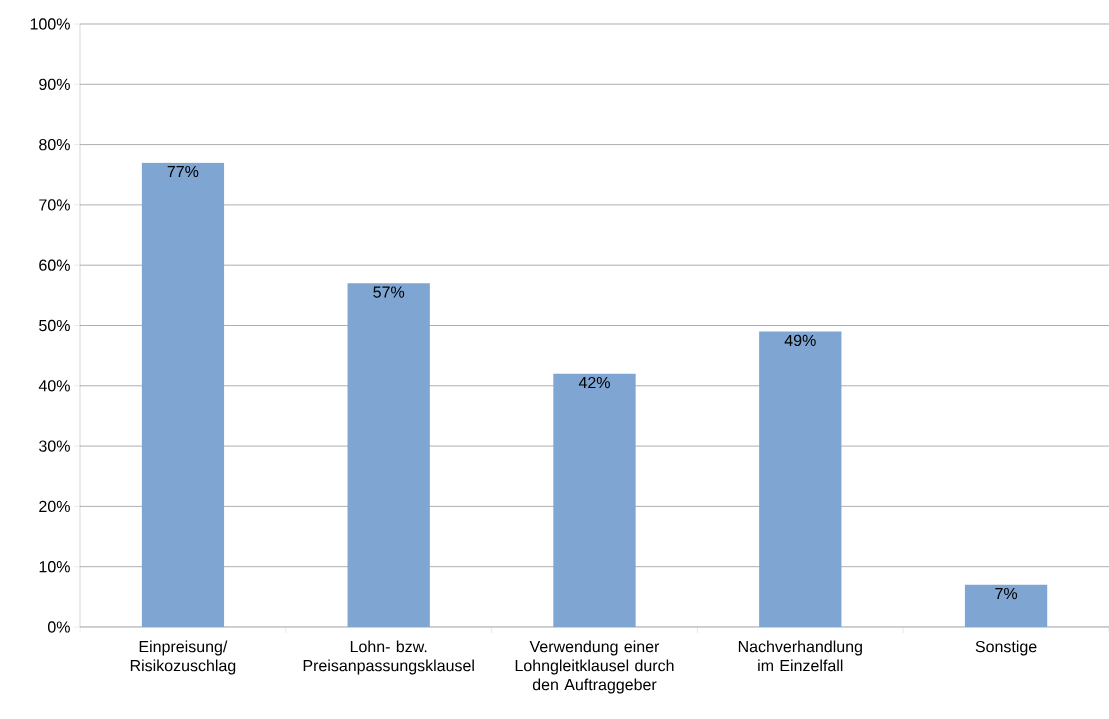 The width and height of the screenshot is (1109, 719). Describe the element at coordinates (800, 656) in the screenshot. I see `x-tick-label: Nachverhandlung im Einzelfall` at that location.